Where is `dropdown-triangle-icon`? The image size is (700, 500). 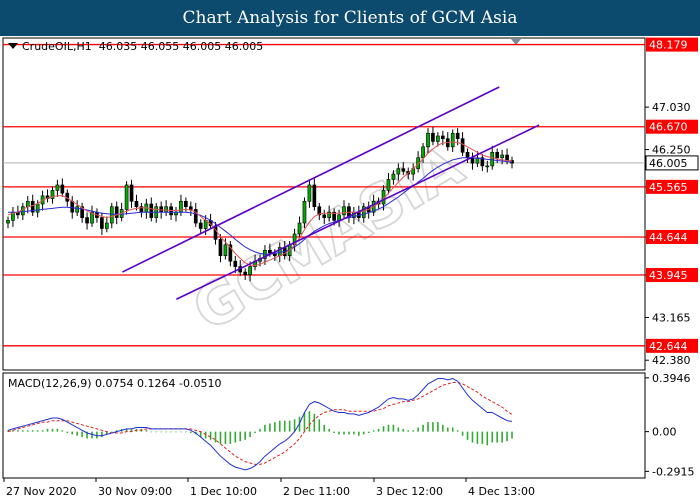
dropdown-triangle-icon is located at coordinates (13, 46).